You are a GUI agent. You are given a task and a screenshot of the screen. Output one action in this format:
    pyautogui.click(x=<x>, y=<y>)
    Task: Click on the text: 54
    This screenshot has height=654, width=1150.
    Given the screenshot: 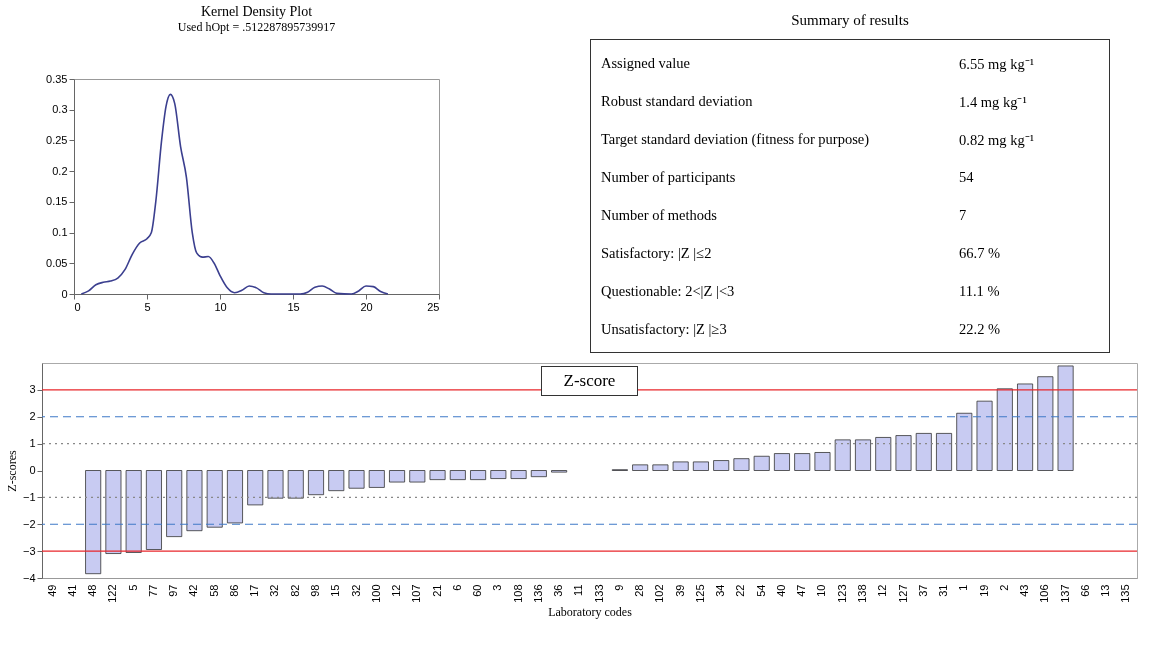 What is the action you would take?
    pyautogui.click(x=967, y=177)
    